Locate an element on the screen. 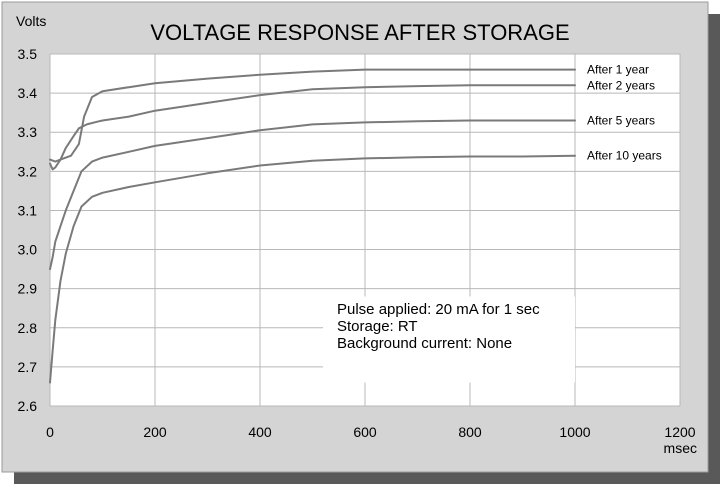  x-tick-label: 0 is located at coordinates (50, 432).